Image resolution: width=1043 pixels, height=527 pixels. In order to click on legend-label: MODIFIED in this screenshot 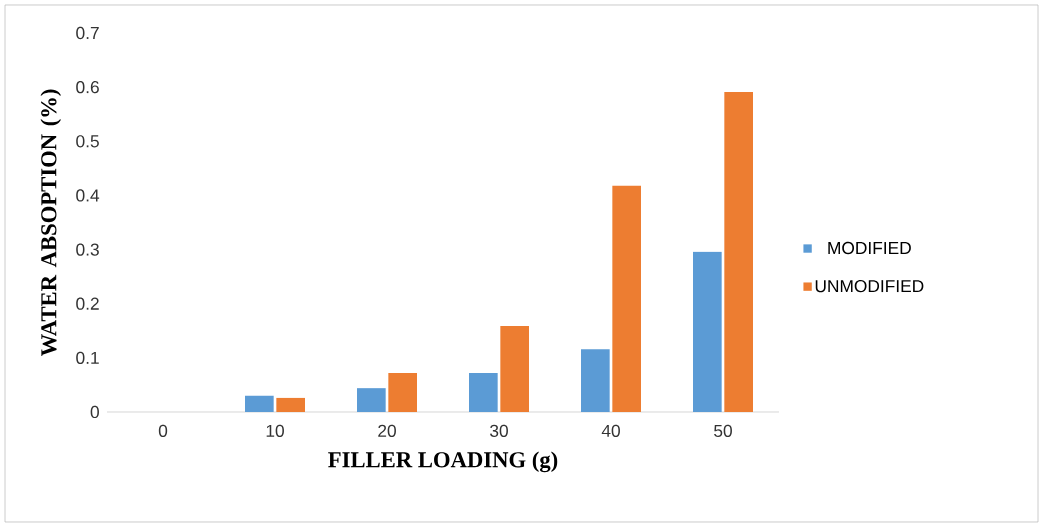, I will do `click(869, 248)`.